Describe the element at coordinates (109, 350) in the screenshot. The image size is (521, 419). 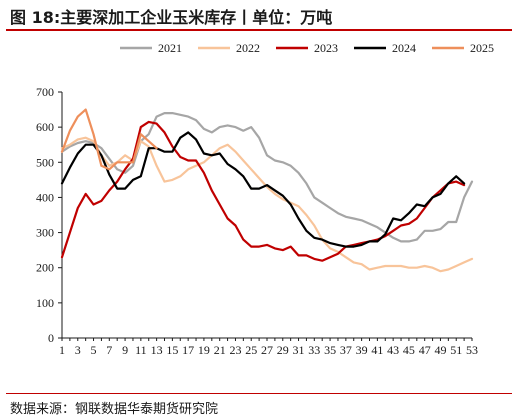
I see `x-tick-label: 7` at that location.